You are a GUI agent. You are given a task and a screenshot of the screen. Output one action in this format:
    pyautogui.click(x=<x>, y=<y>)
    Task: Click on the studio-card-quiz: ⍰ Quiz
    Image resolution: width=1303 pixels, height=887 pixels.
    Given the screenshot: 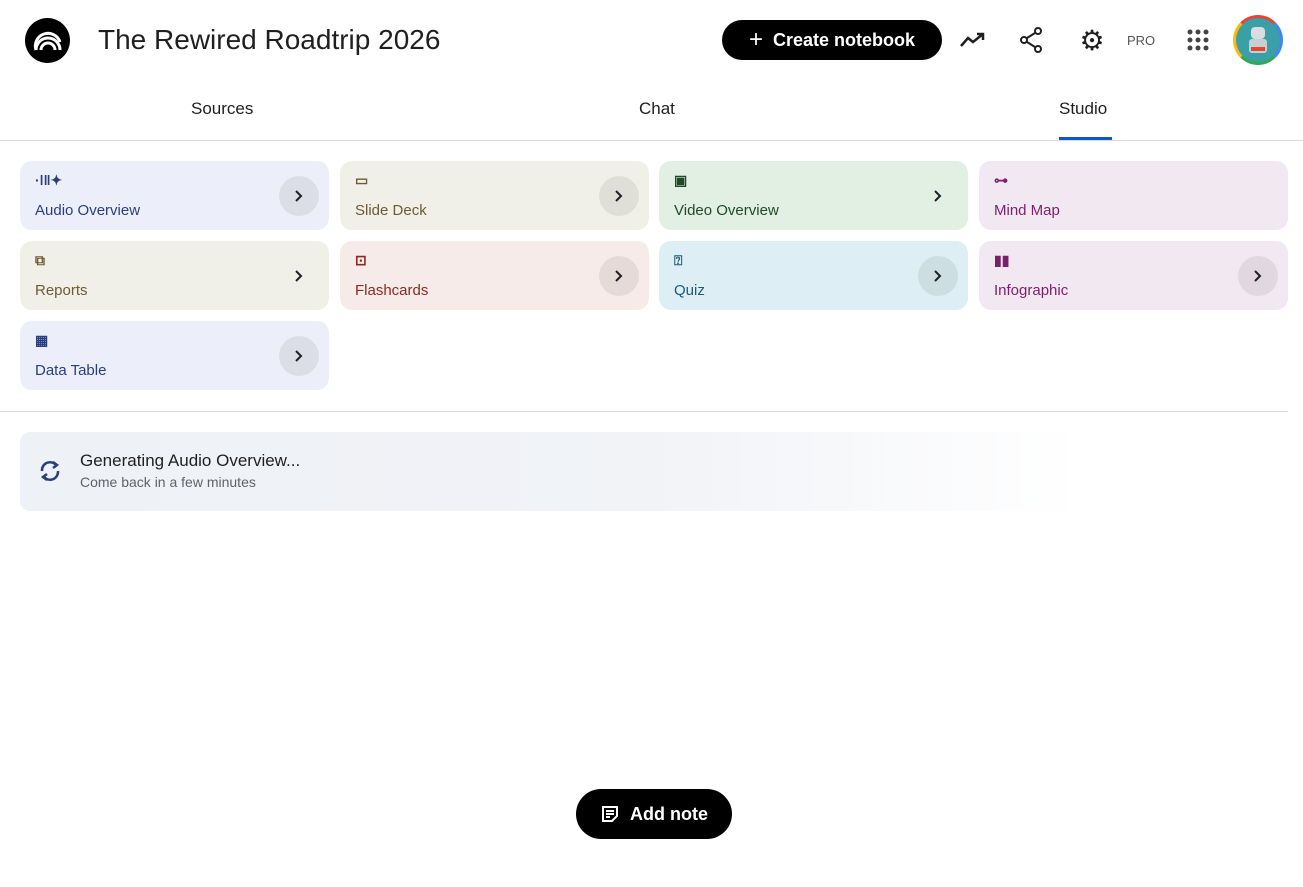 What is the action you would take?
    pyautogui.click(x=813, y=275)
    